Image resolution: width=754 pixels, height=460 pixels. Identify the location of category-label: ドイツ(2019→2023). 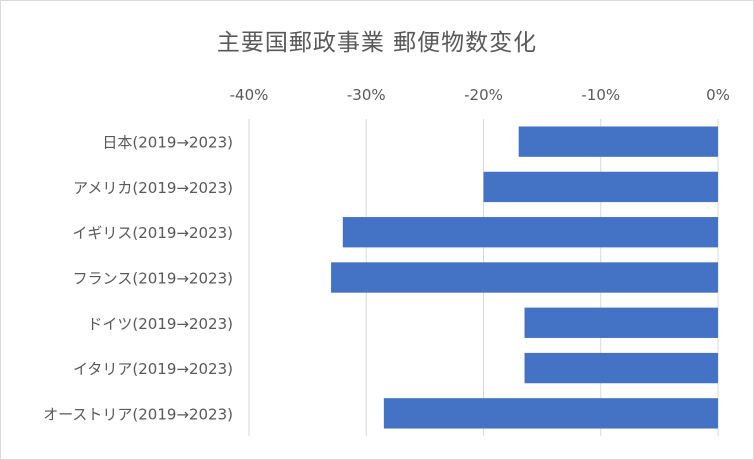
(160, 324).